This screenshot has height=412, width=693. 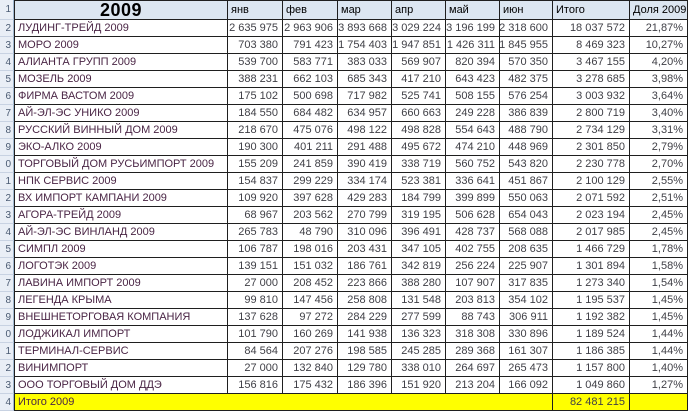 I want to click on month-value-cell: 218 670, so click(x=255, y=130).